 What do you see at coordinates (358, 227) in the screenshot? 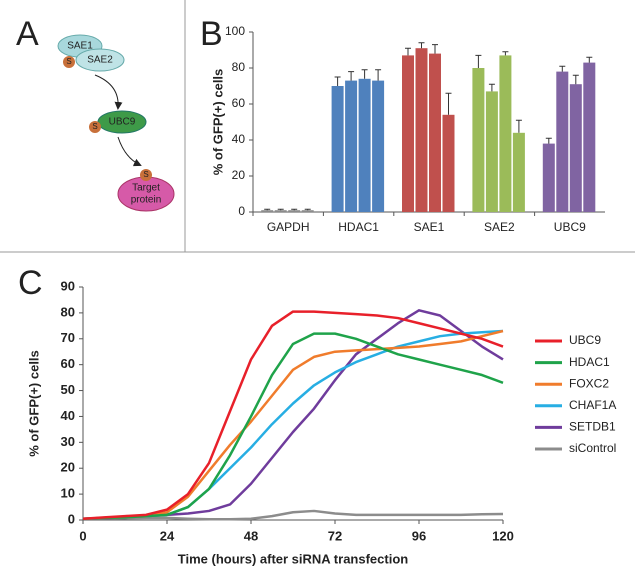
I see `x-tick-label: HDAC1` at bounding box center [358, 227].